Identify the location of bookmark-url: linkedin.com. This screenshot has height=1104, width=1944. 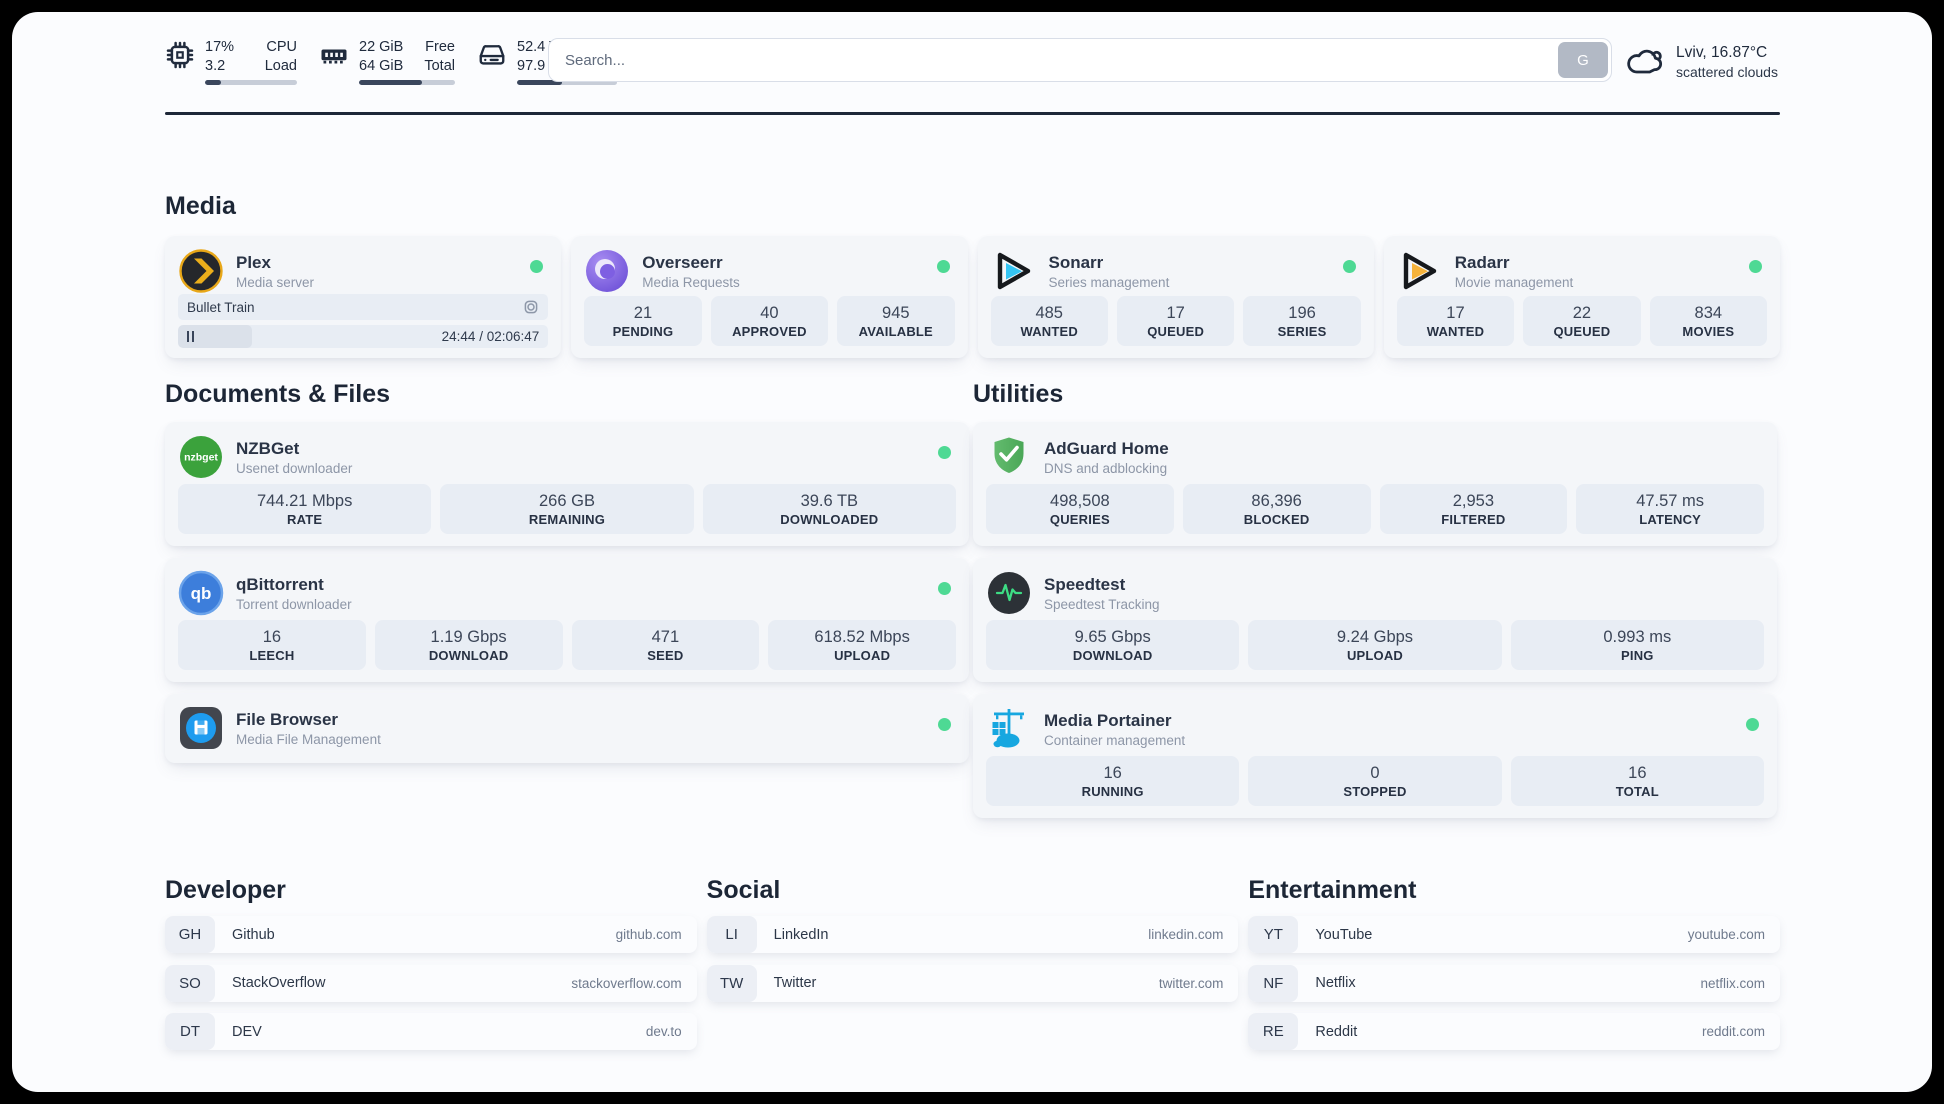
(1186, 934).